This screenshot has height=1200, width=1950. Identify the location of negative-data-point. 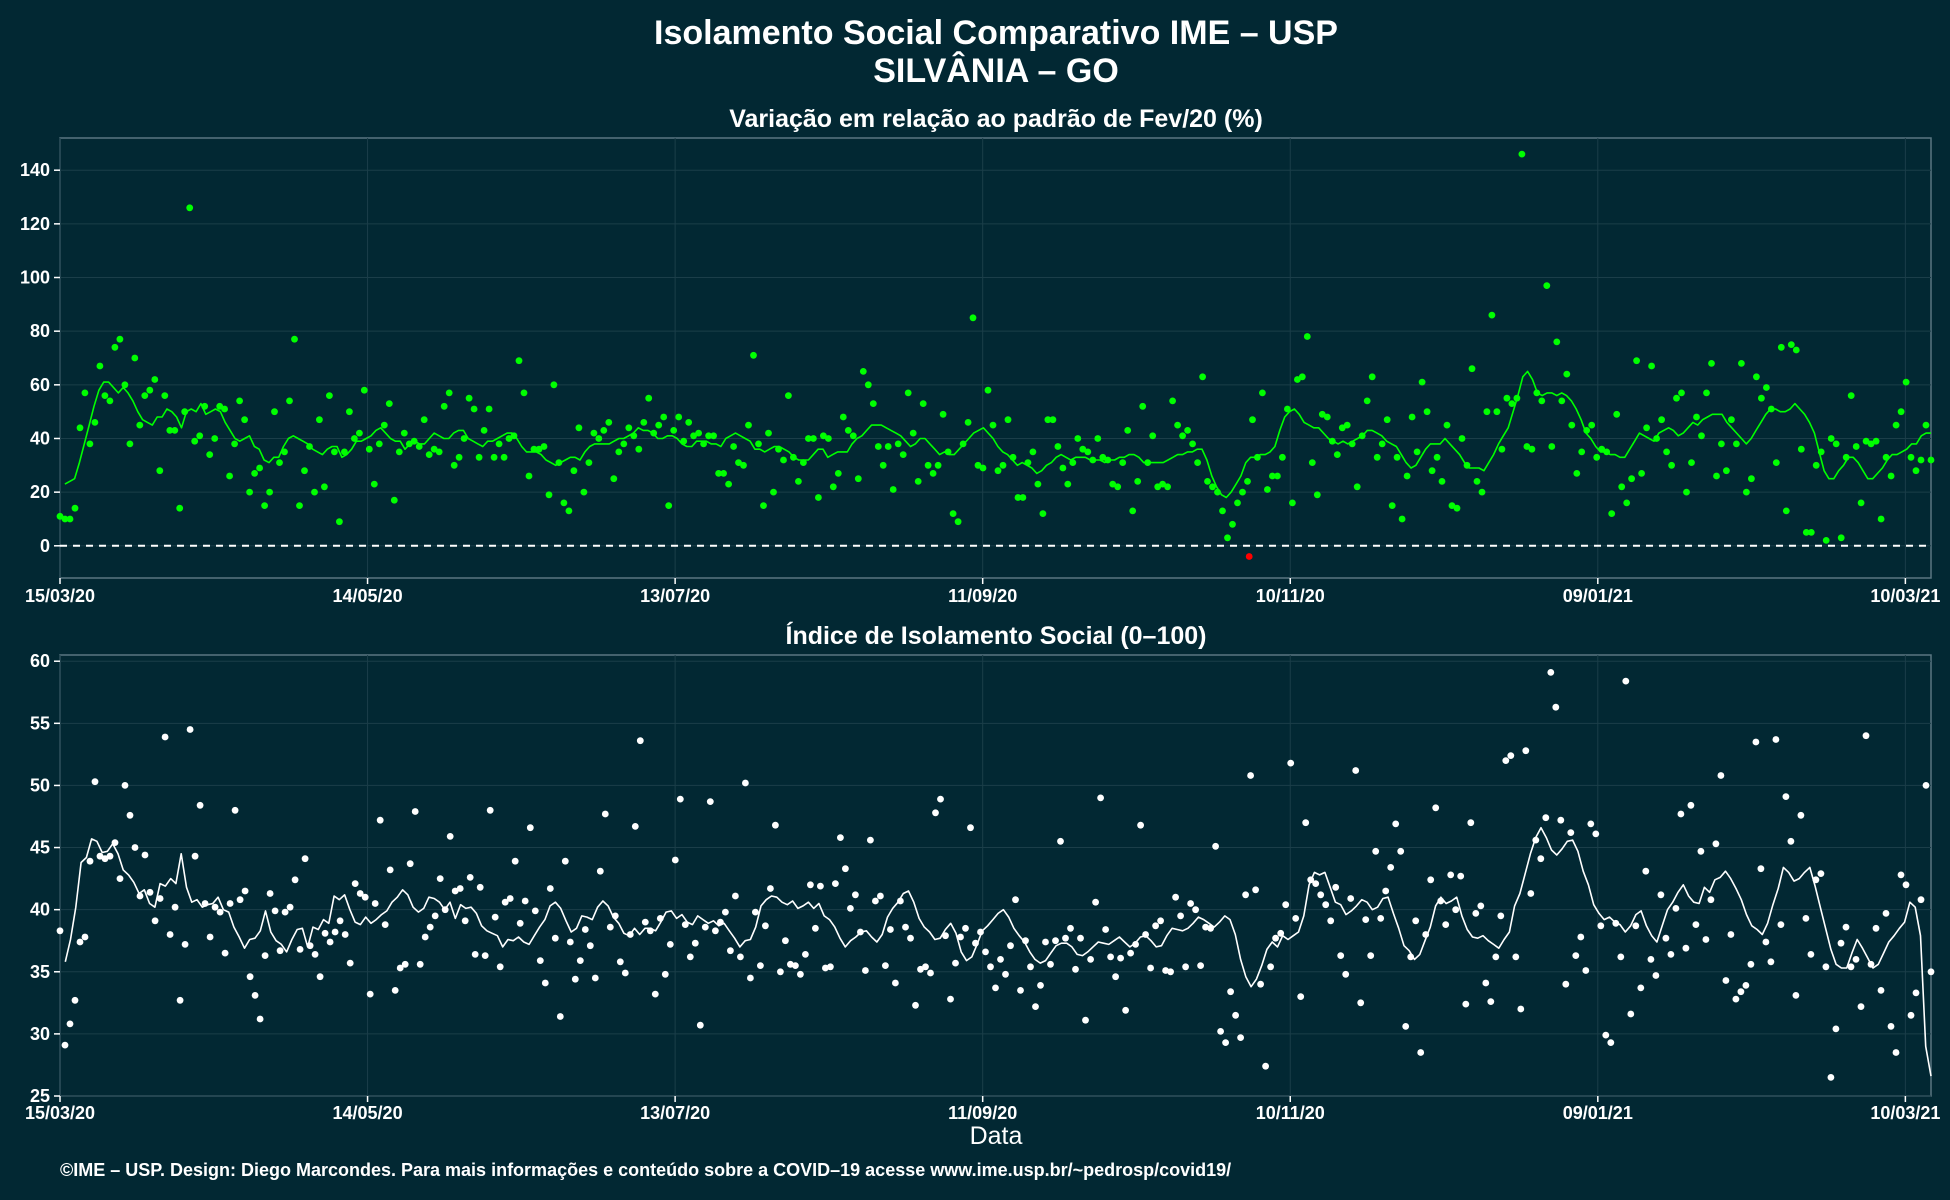
(1249, 556).